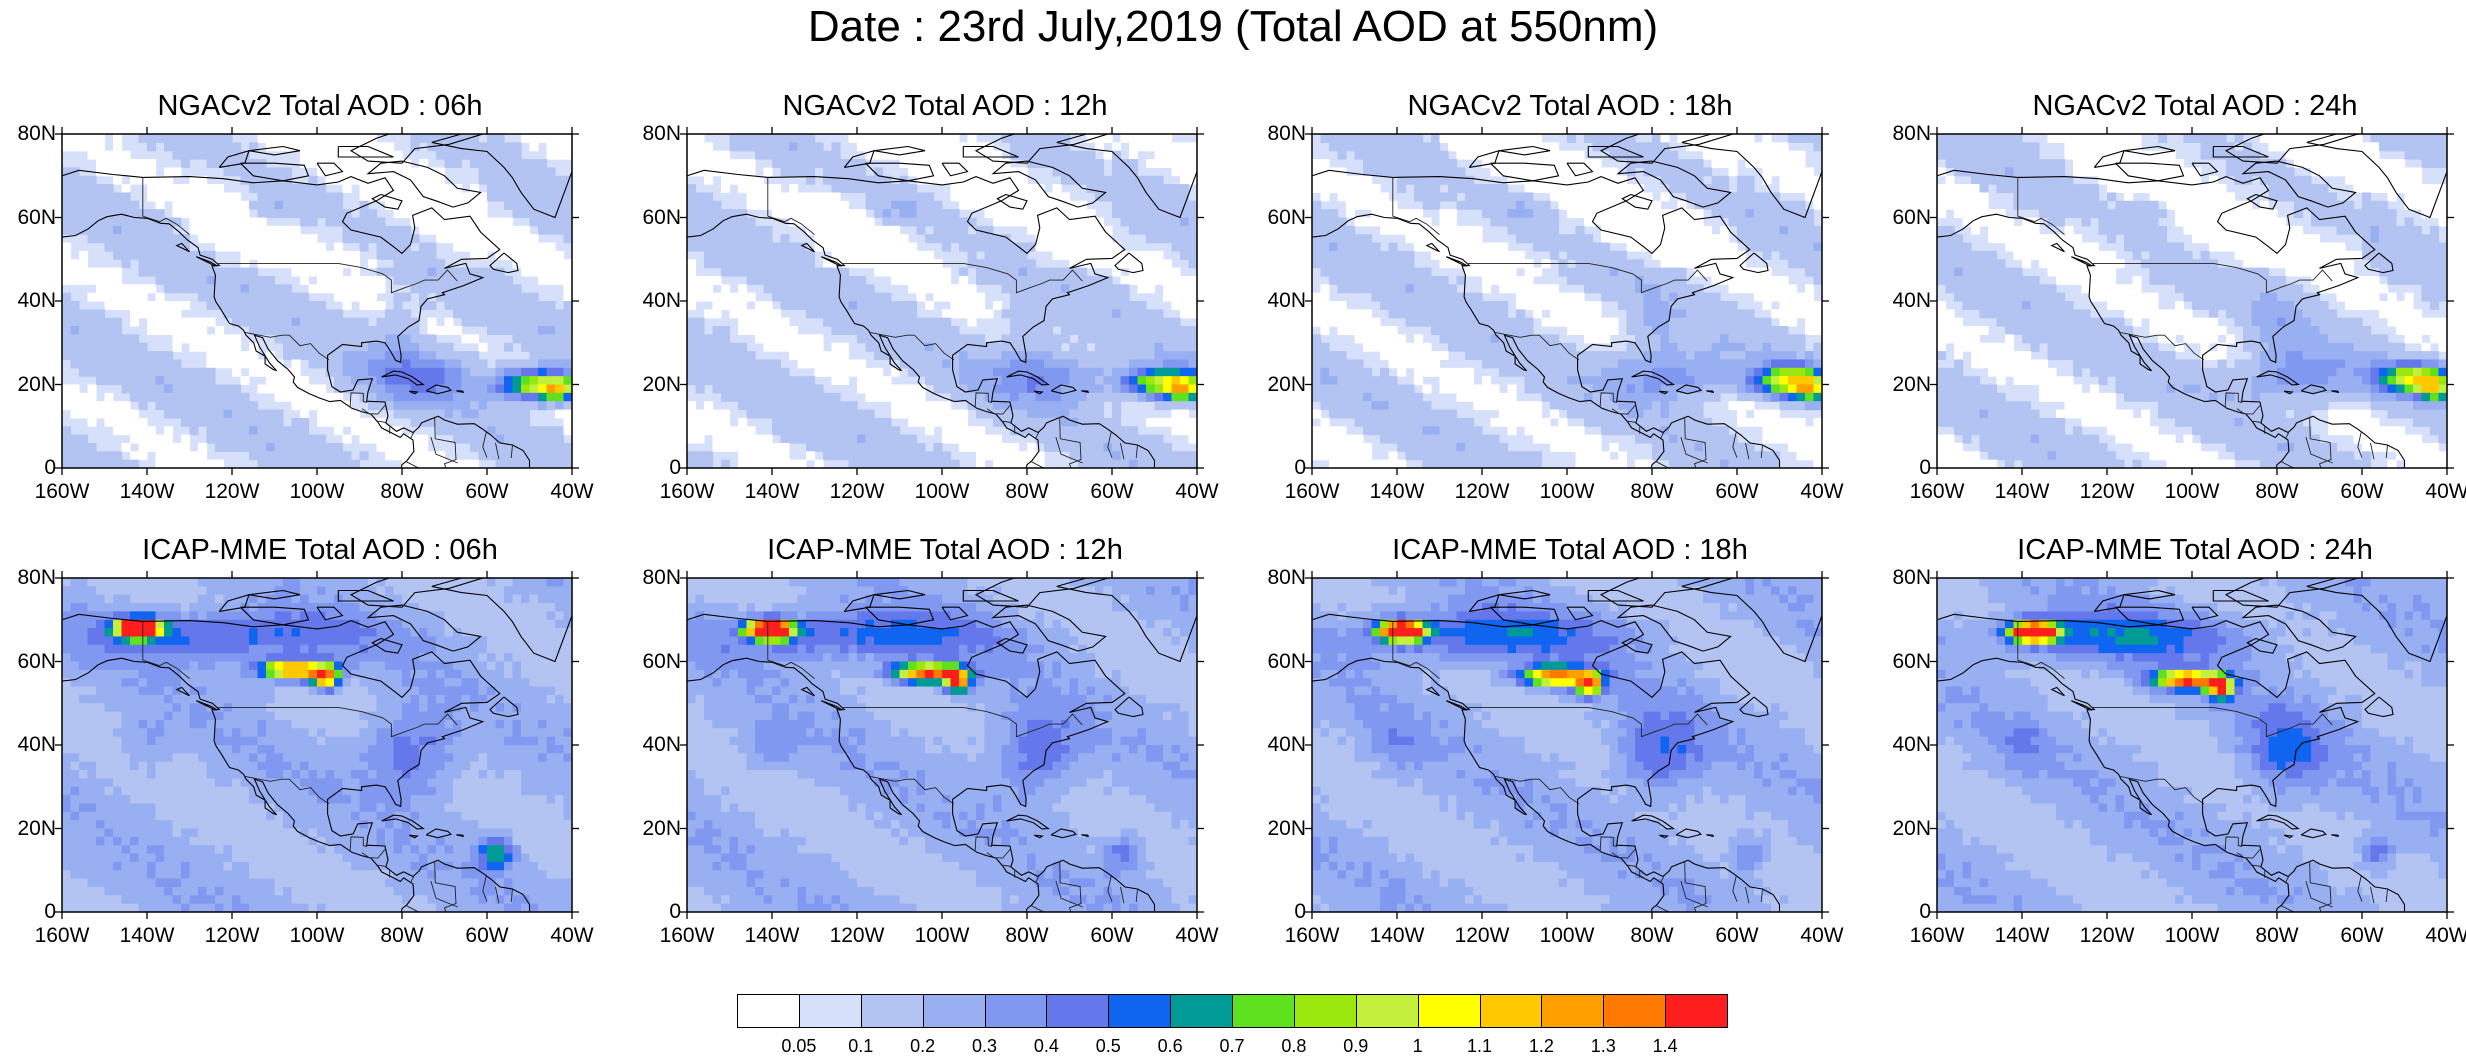 This screenshot has width=2466, height=1056. Describe the element at coordinates (1665, 1046) in the screenshot. I see `colorbar-label: 1.4` at that location.